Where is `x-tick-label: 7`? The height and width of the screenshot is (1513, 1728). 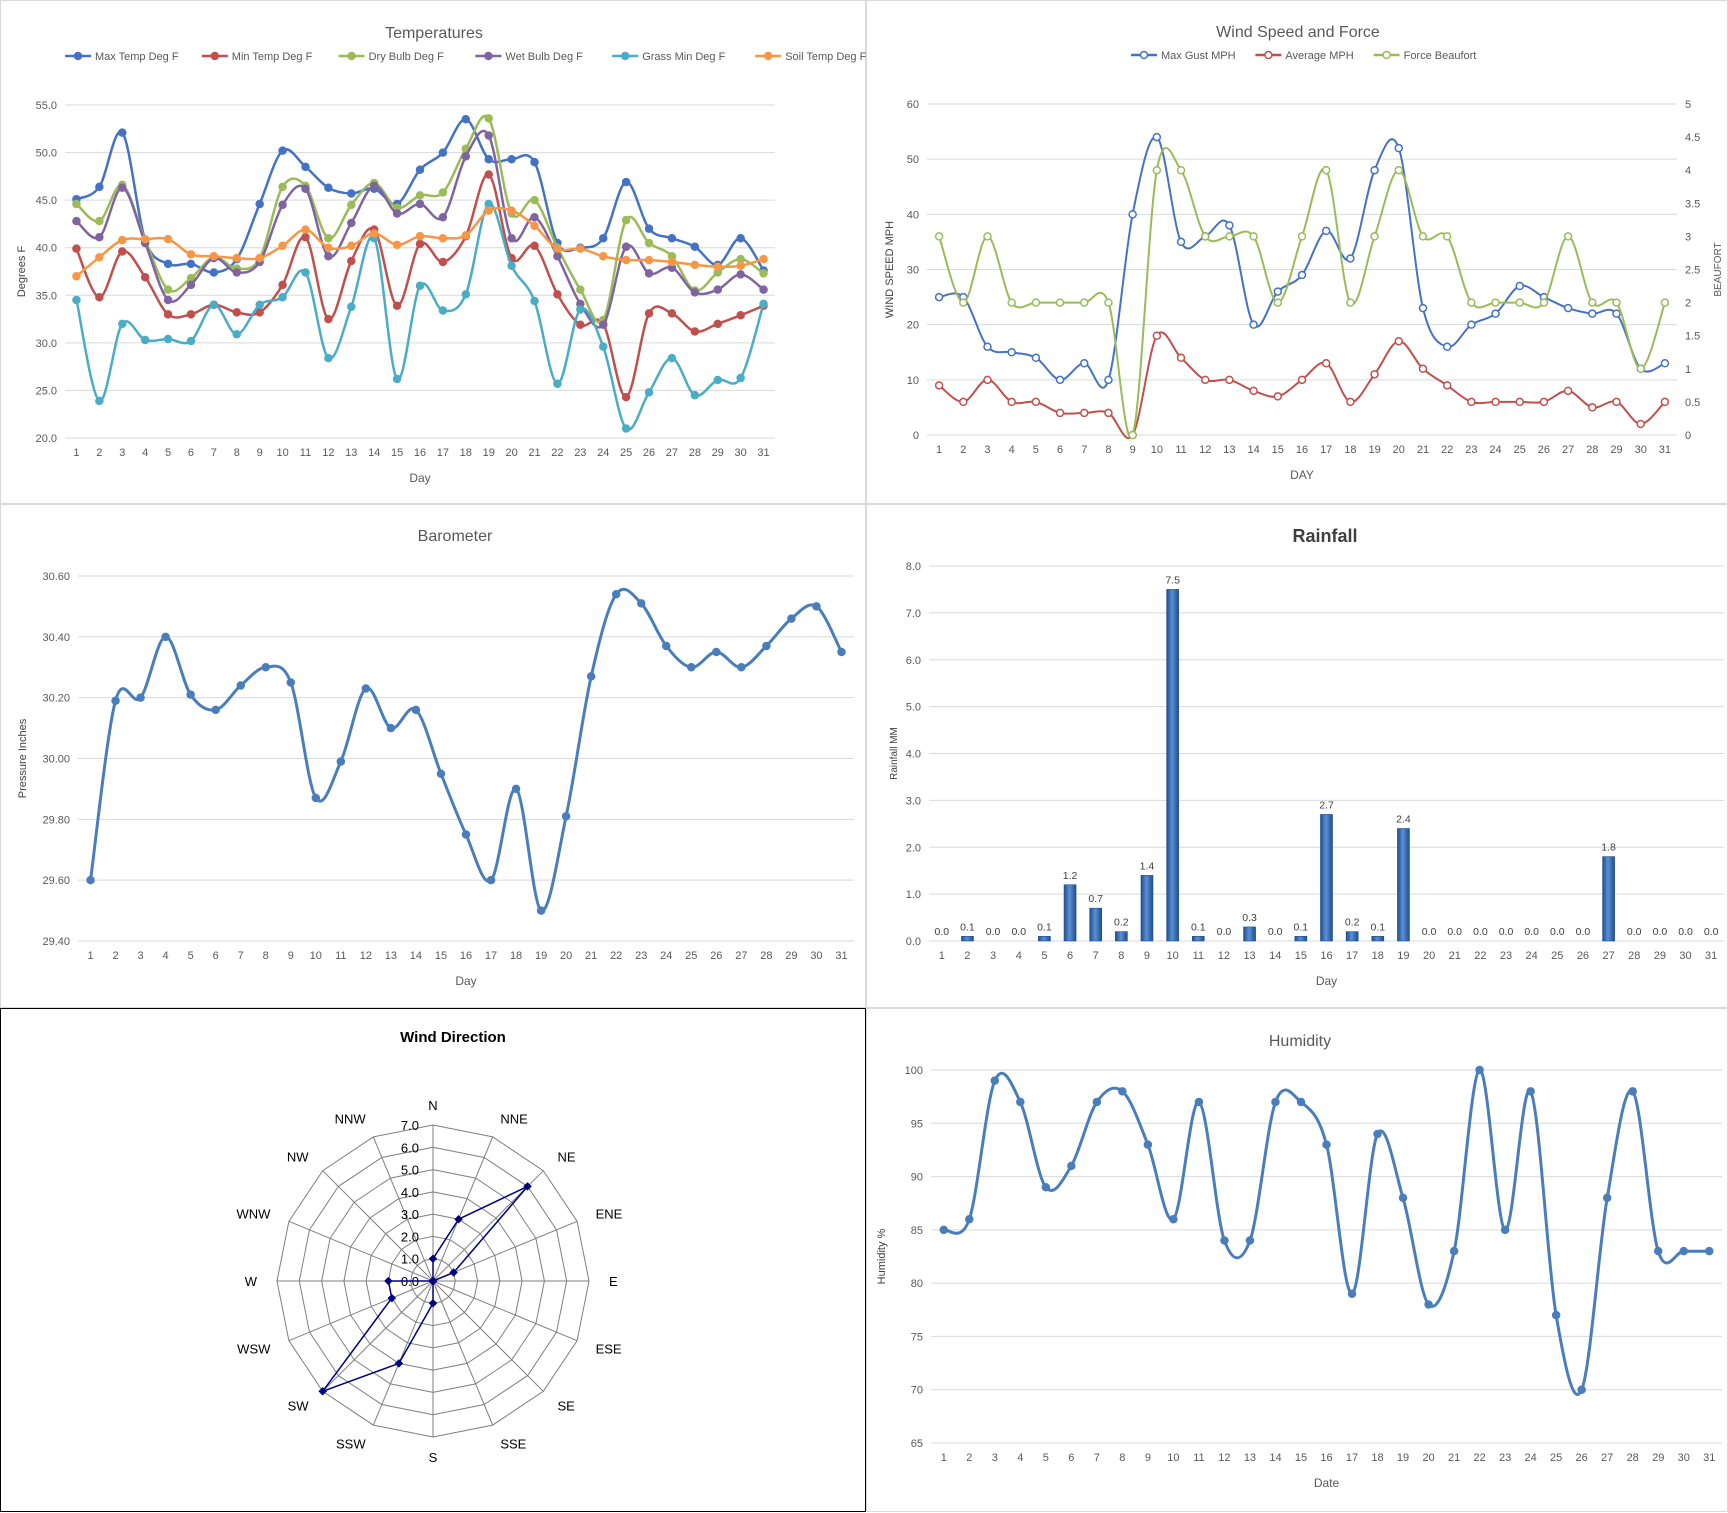
x-tick-label: 7 is located at coordinates (241, 956).